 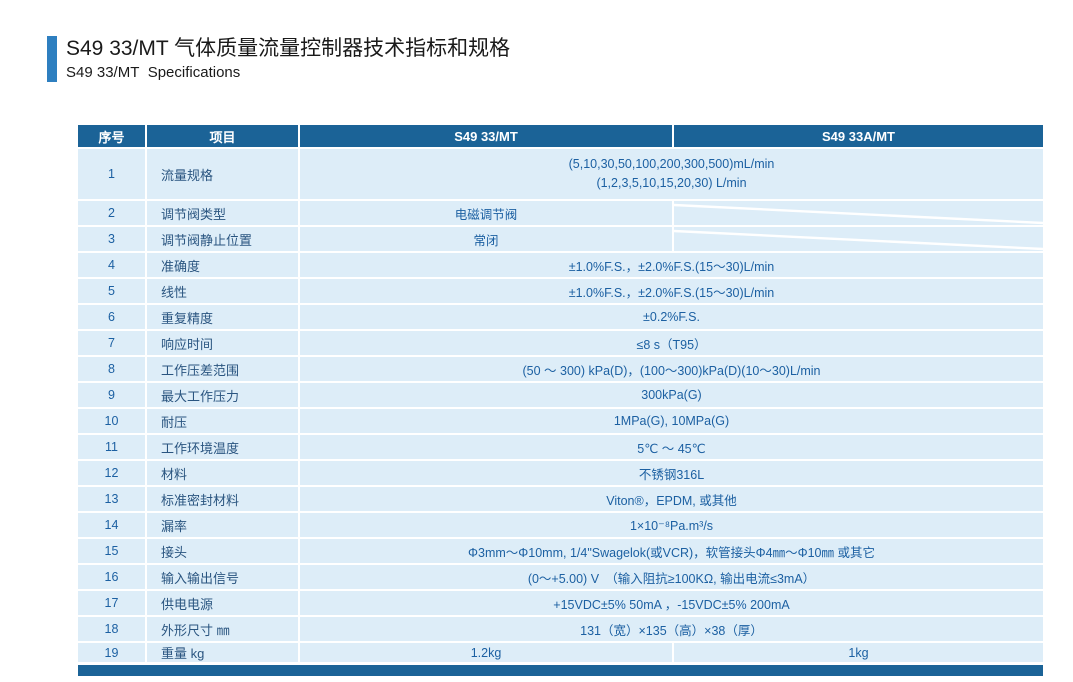 I want to click on row-number-cell: 15, so click(x=111, y=551).